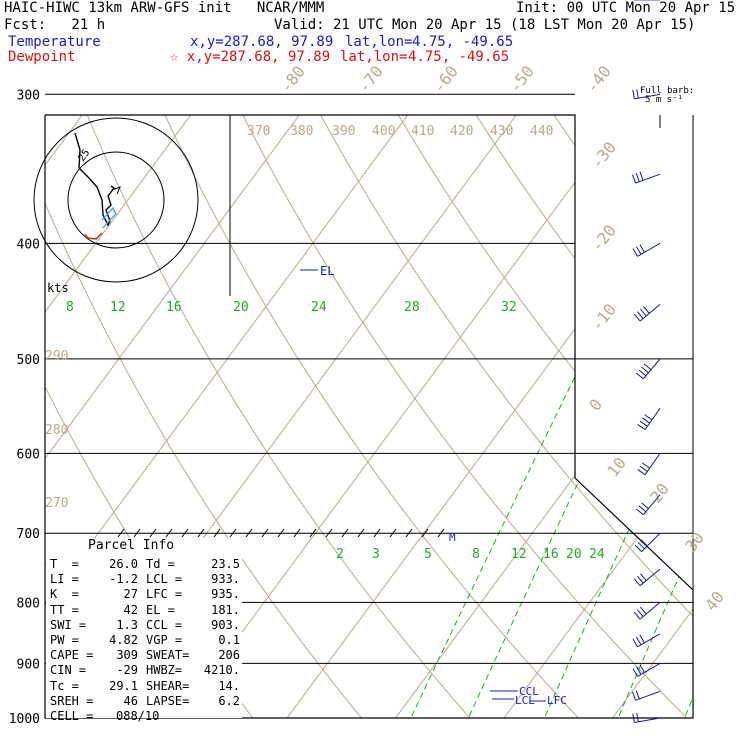  Describe the element at coordinates (131, 545) in the screenshot. I see `parcel-info-title: Parcel Info` at that location.